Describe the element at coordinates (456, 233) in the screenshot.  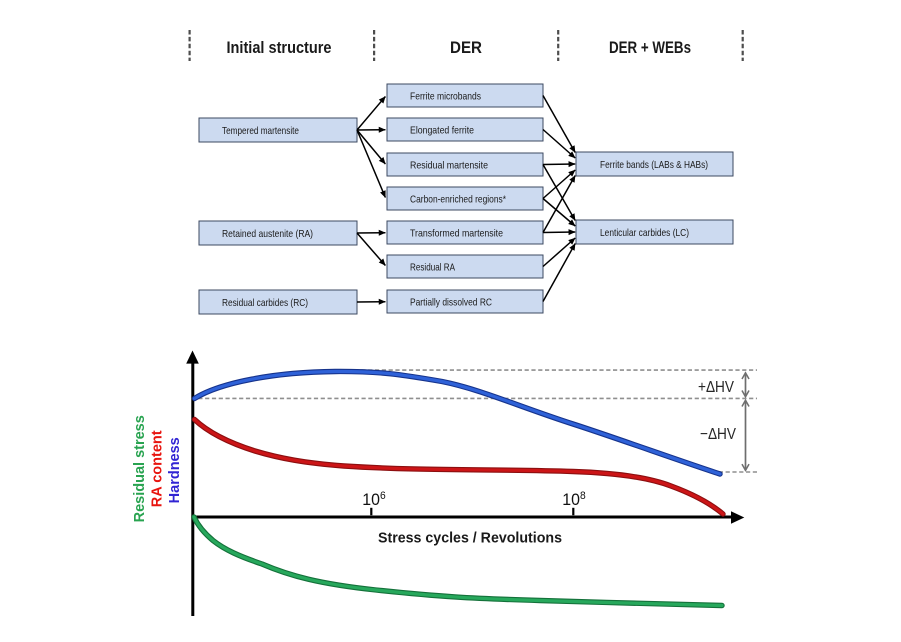
I see `svg-text: Transformed martensite` at that location.